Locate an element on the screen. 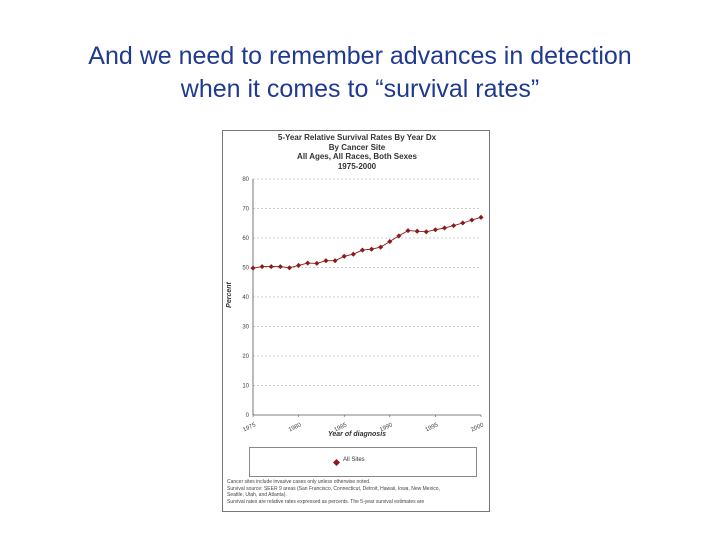 The width and height of the screenshot is (720, 540). y-tick-label: 60 is located at coordinates (245, 239).